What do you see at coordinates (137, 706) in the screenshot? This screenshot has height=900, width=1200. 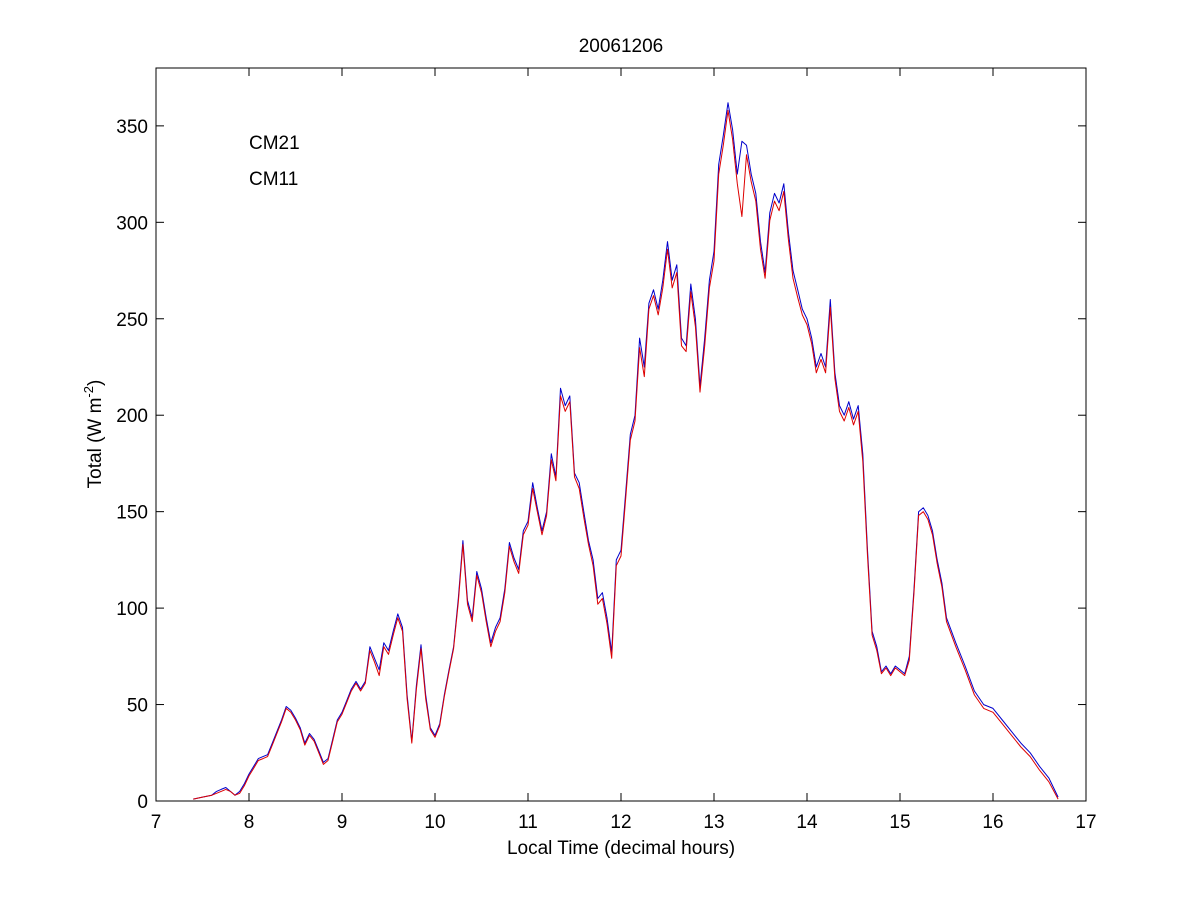 I see `y-tick-label: 50` at bounding box center [137, 706].